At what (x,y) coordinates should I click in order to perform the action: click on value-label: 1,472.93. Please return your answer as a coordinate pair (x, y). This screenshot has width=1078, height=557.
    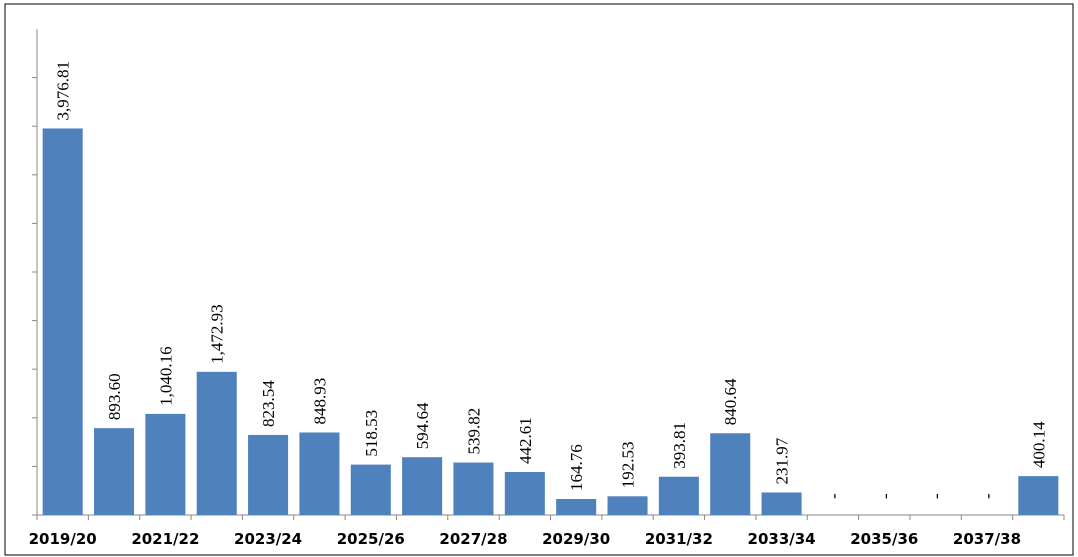
    Looking at the image, I should click on (217, 334).